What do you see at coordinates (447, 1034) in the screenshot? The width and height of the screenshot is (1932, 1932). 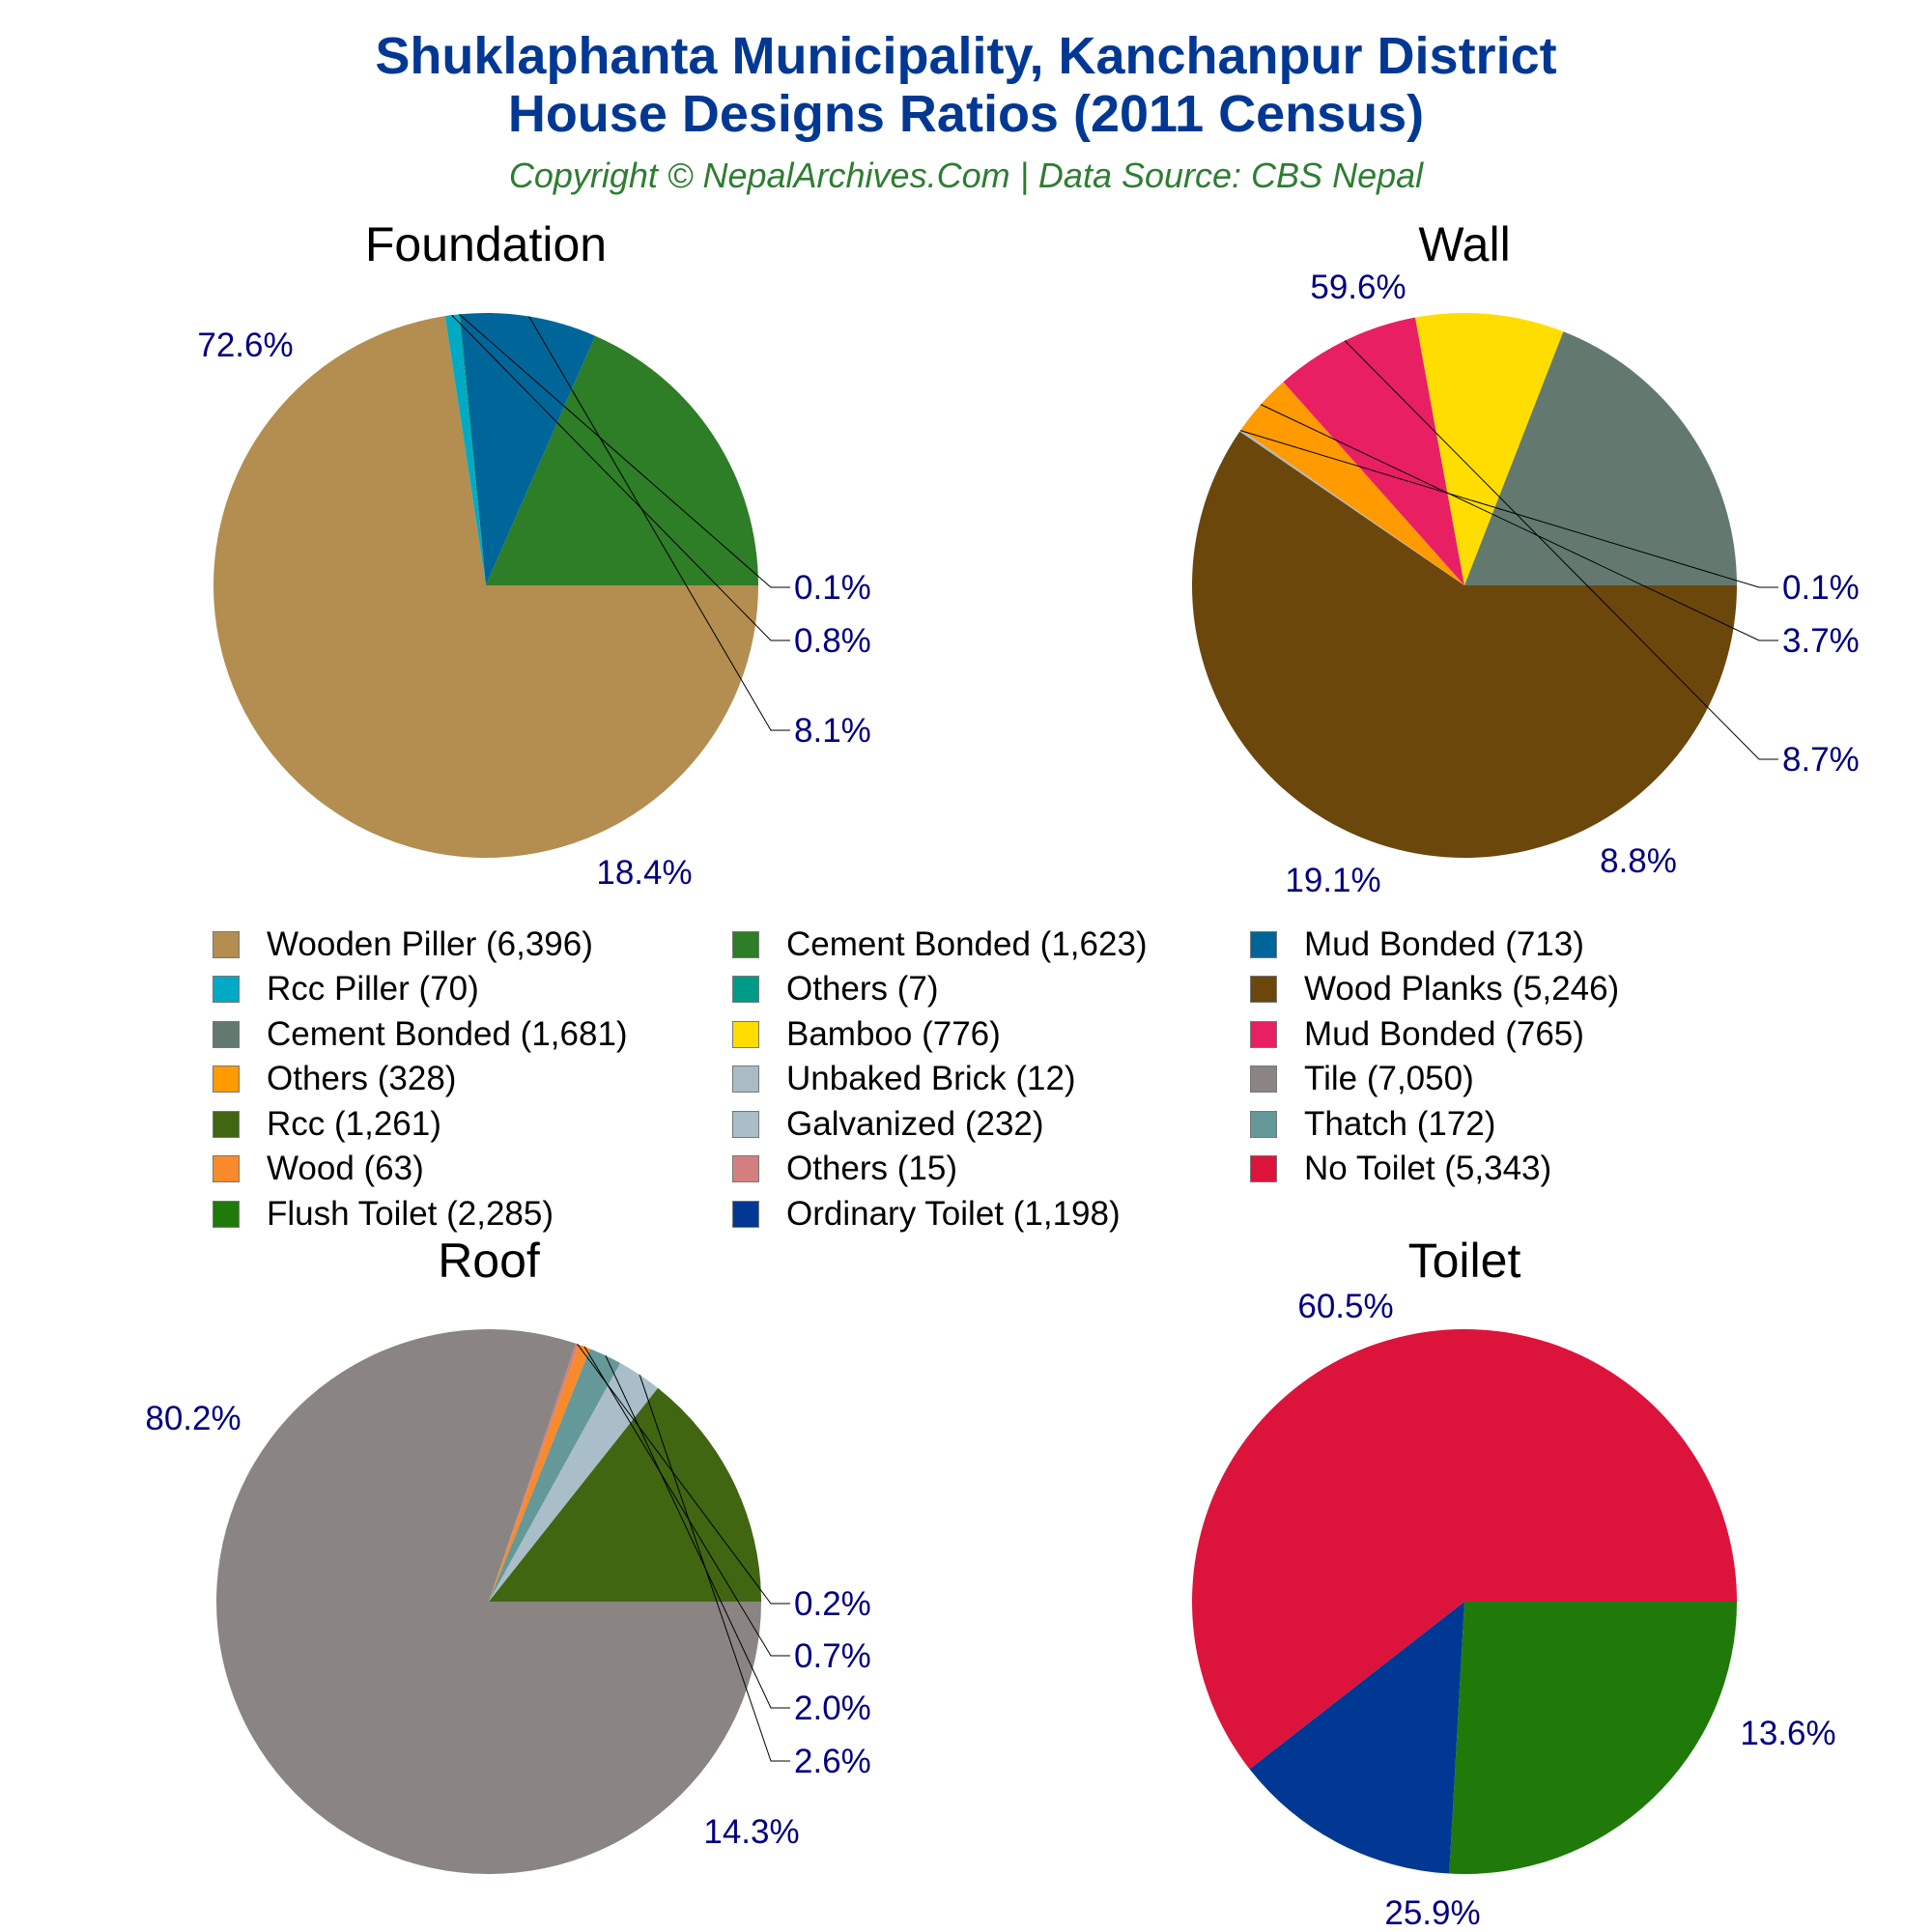 I see `legend-label: Cement Bonded (1,681)` at bounding box center [447, 1034].